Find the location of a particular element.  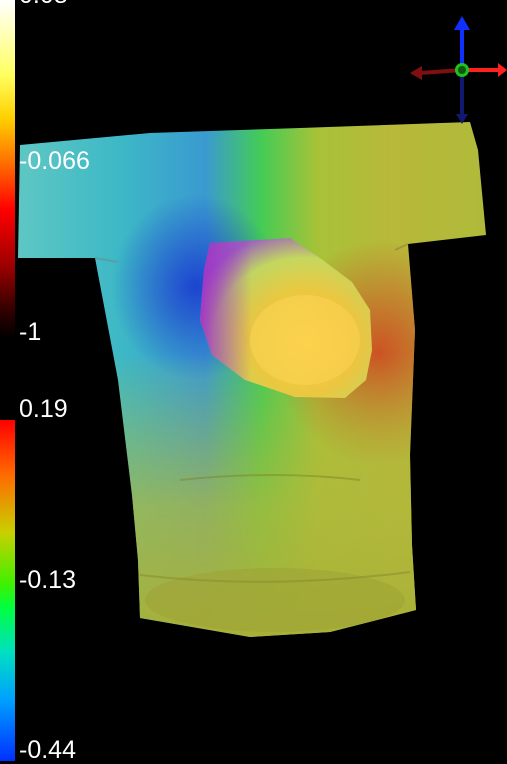

torso-colorbar-max-label: 0.19 is located at coordinates (43, 409).